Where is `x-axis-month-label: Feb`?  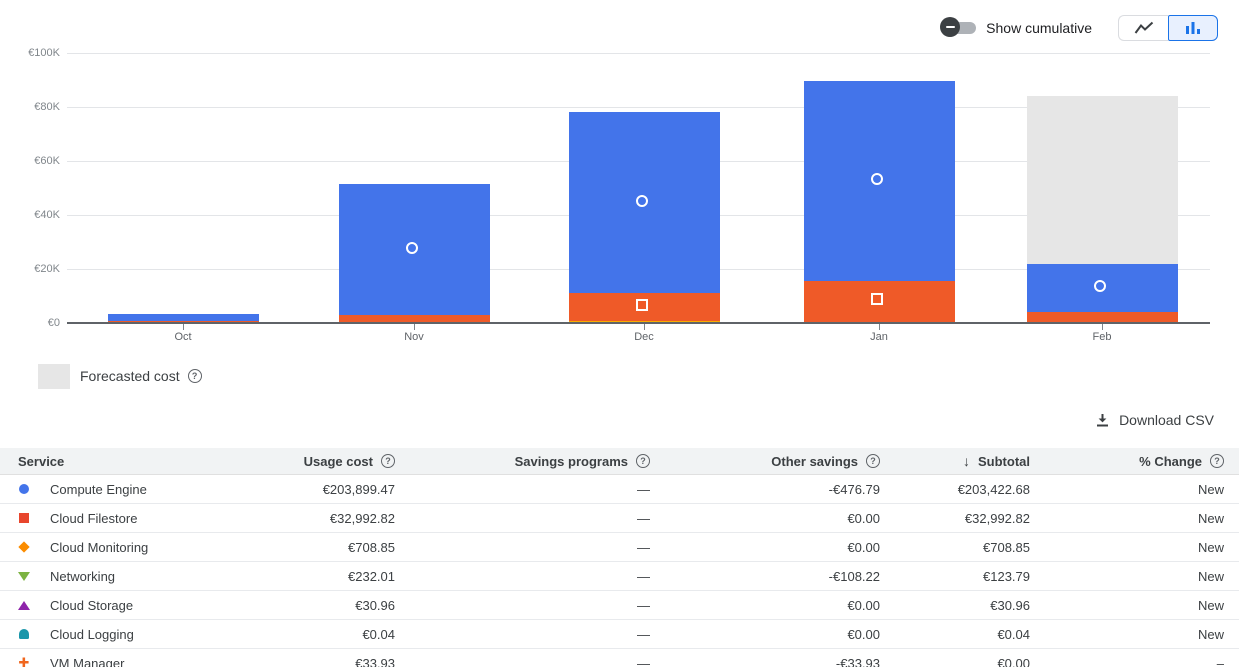 x-axis-month-label: Feb is located at coordinates (1102, 336).